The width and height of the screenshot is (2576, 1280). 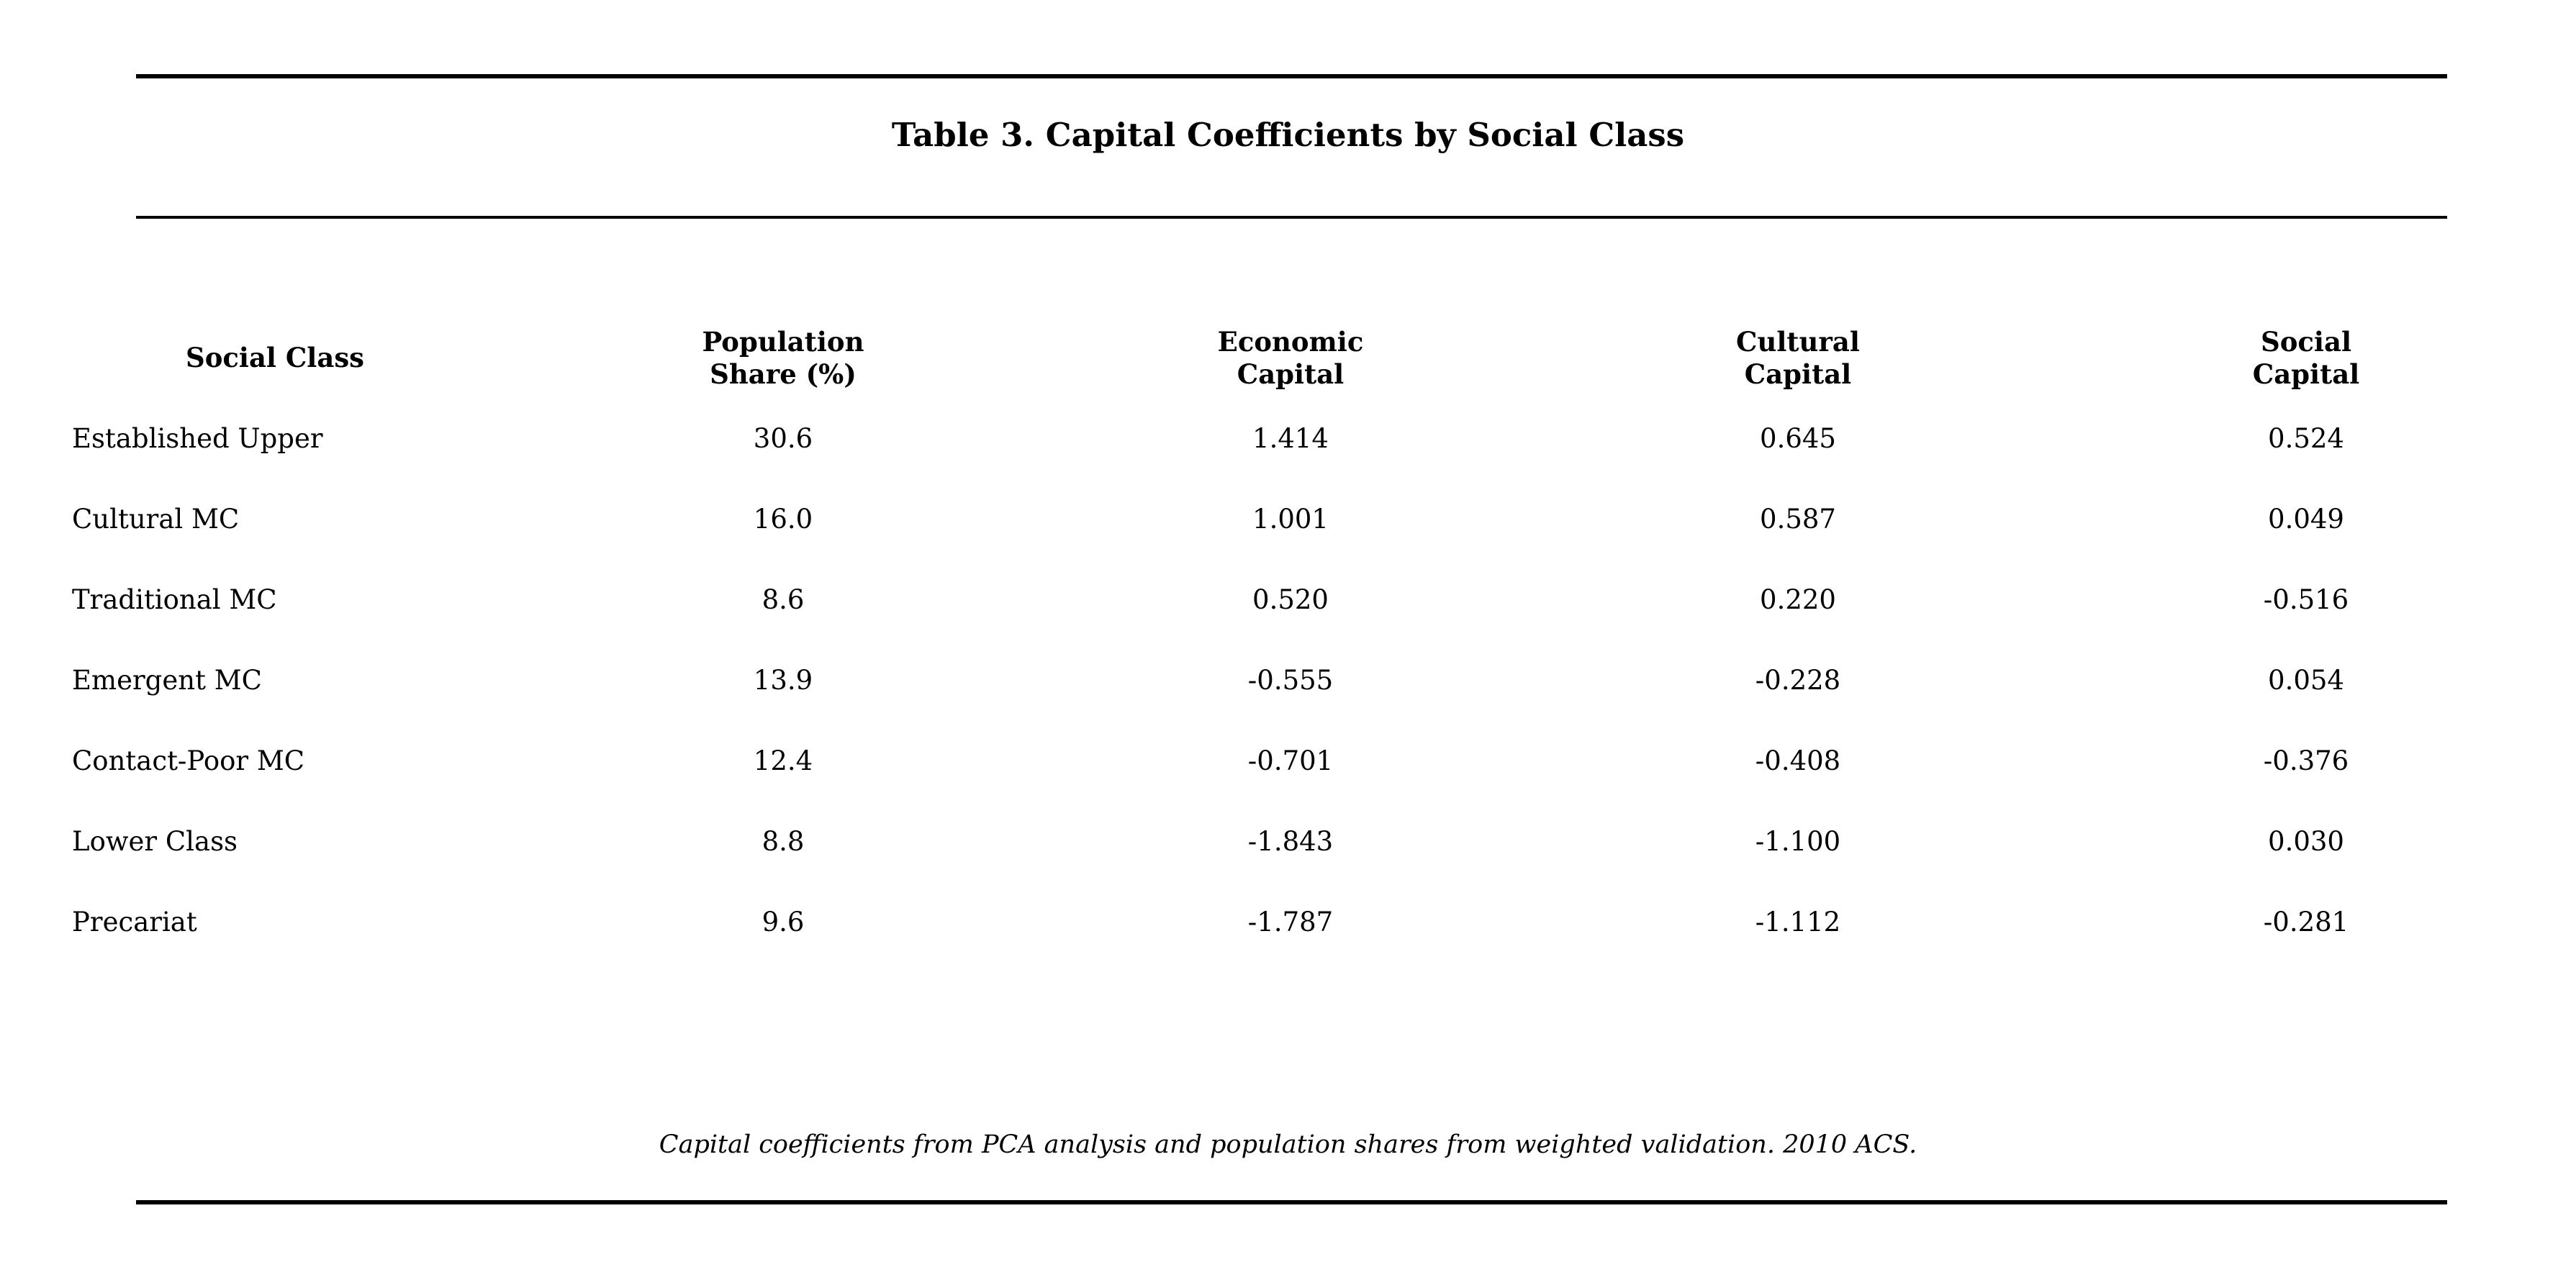 I want to click on cell-social: 0.054, so click(x=2306, y=680).